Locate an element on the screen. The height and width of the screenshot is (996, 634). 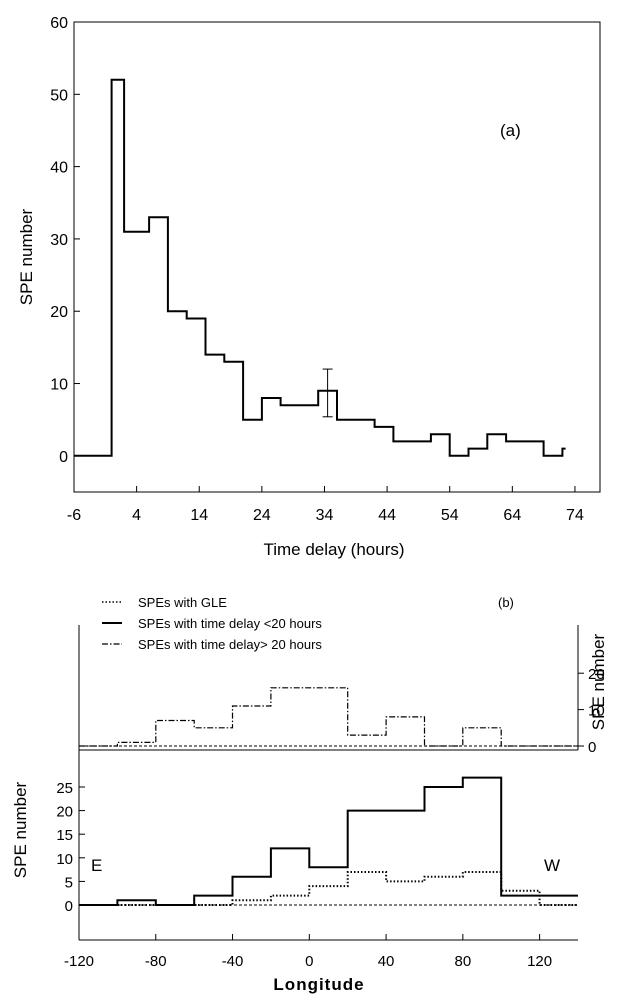
x-tick-label-34: 34 is located at coordinates (325, 515).